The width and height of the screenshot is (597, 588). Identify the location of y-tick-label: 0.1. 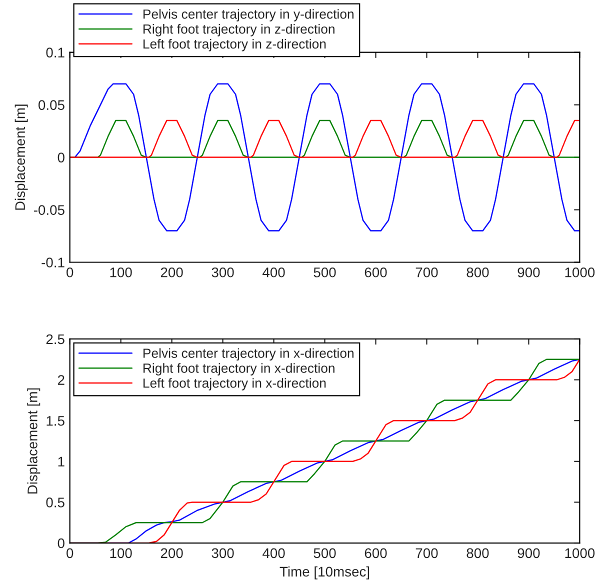
(55, 53).